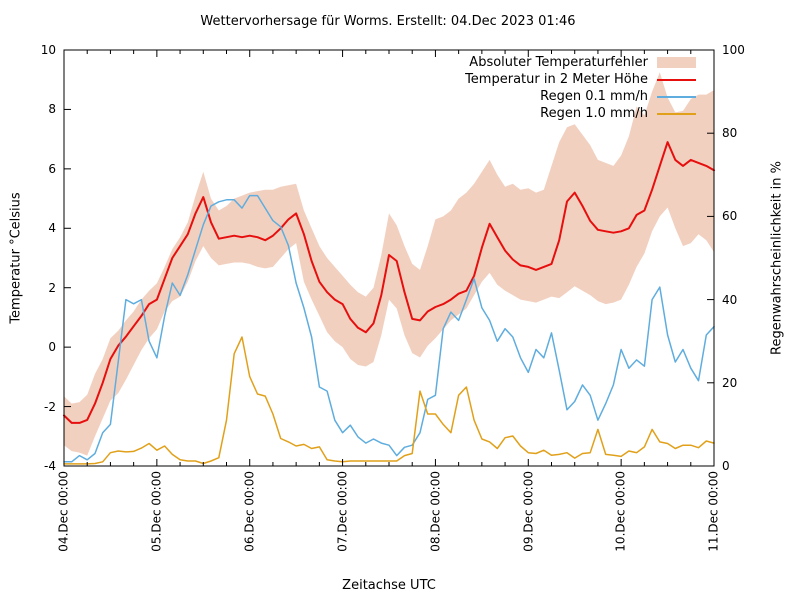  I want to click on y-left-tick-label: 2, so click(52, 287).